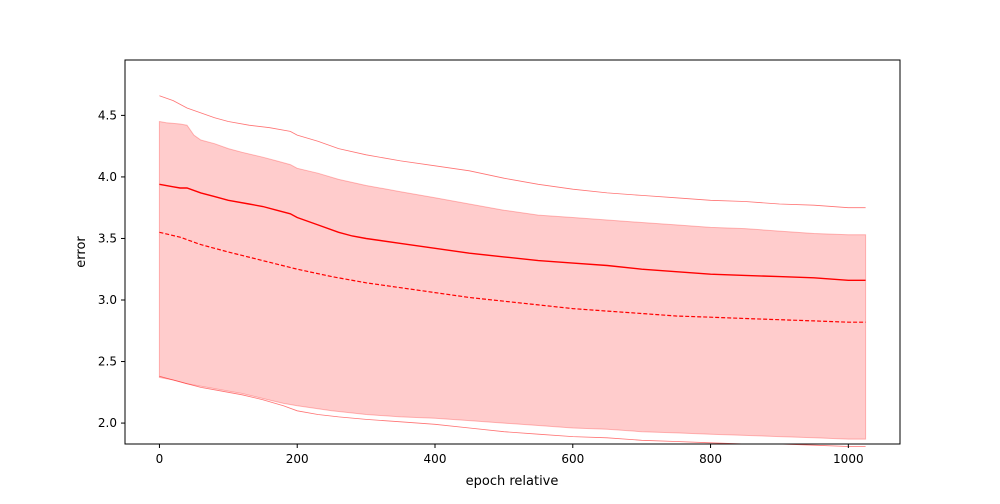 This screenshot has width=1000, height=504. What do you see at coordinates (107, 238) in the screenshot?
I see `y-tick-label: 3.5` at bounding box center [107, 238].